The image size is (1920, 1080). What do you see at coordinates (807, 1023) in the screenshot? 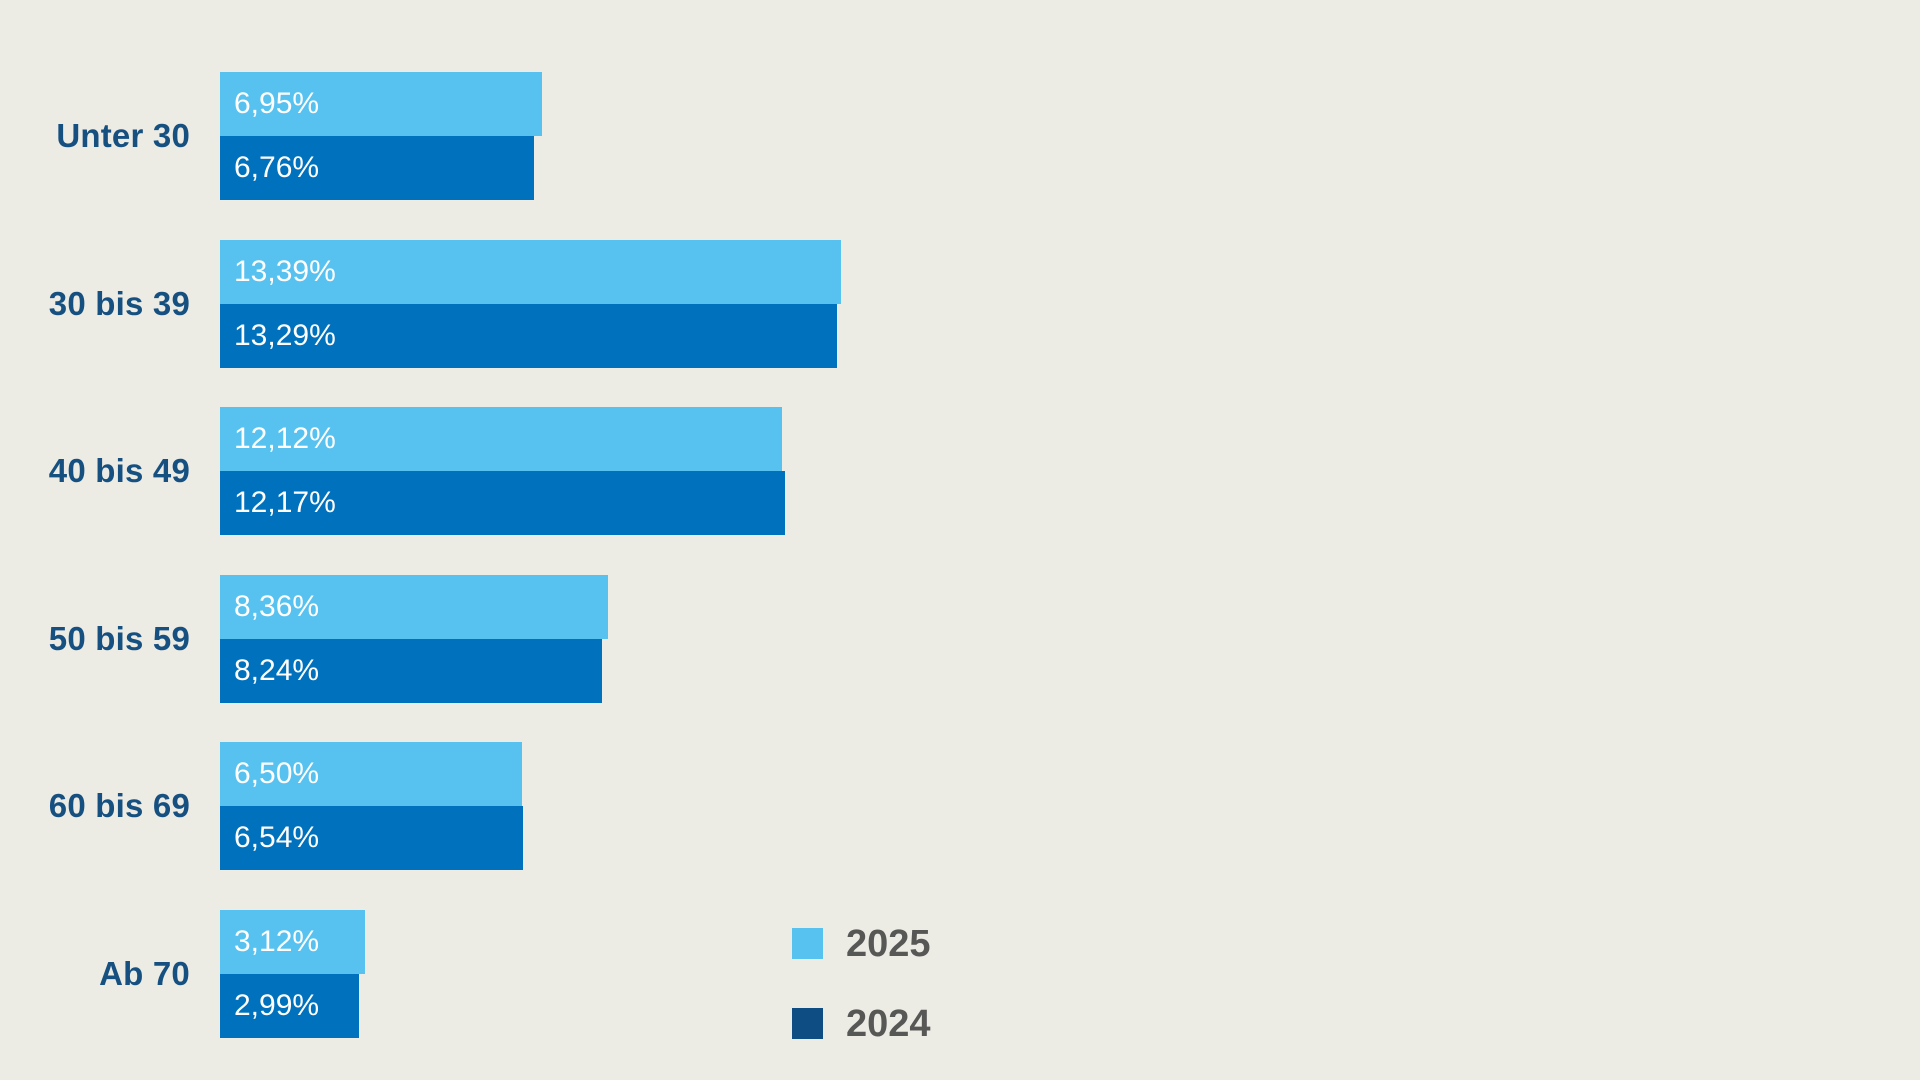
I see `legend-swatch-2024` at bounding box center [807, 1023].